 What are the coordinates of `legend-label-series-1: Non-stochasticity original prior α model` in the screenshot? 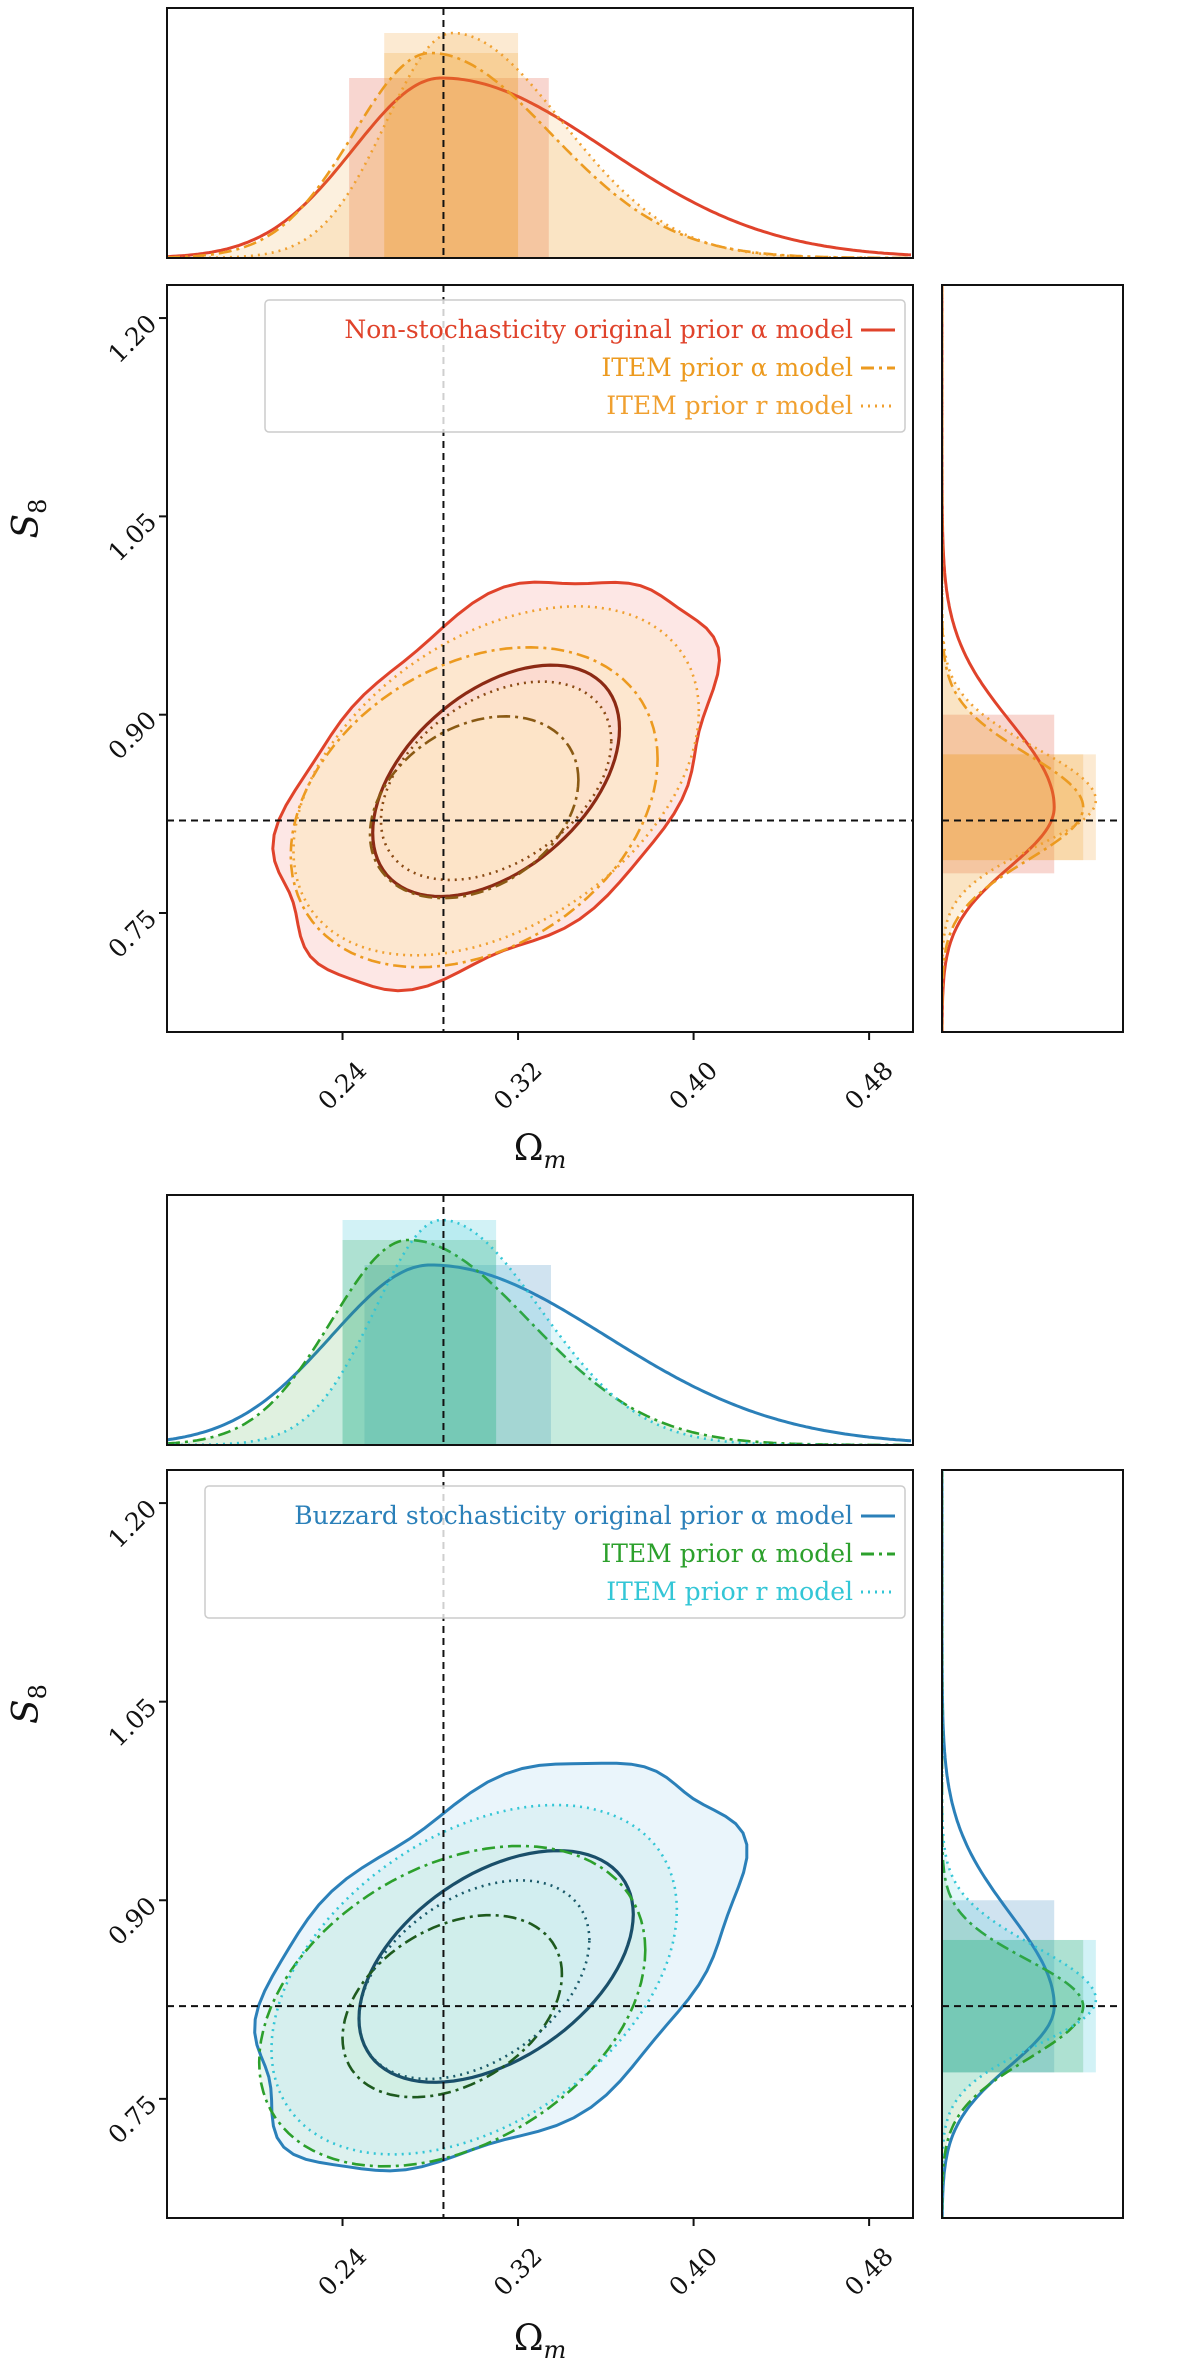 It's located at (598, 329).